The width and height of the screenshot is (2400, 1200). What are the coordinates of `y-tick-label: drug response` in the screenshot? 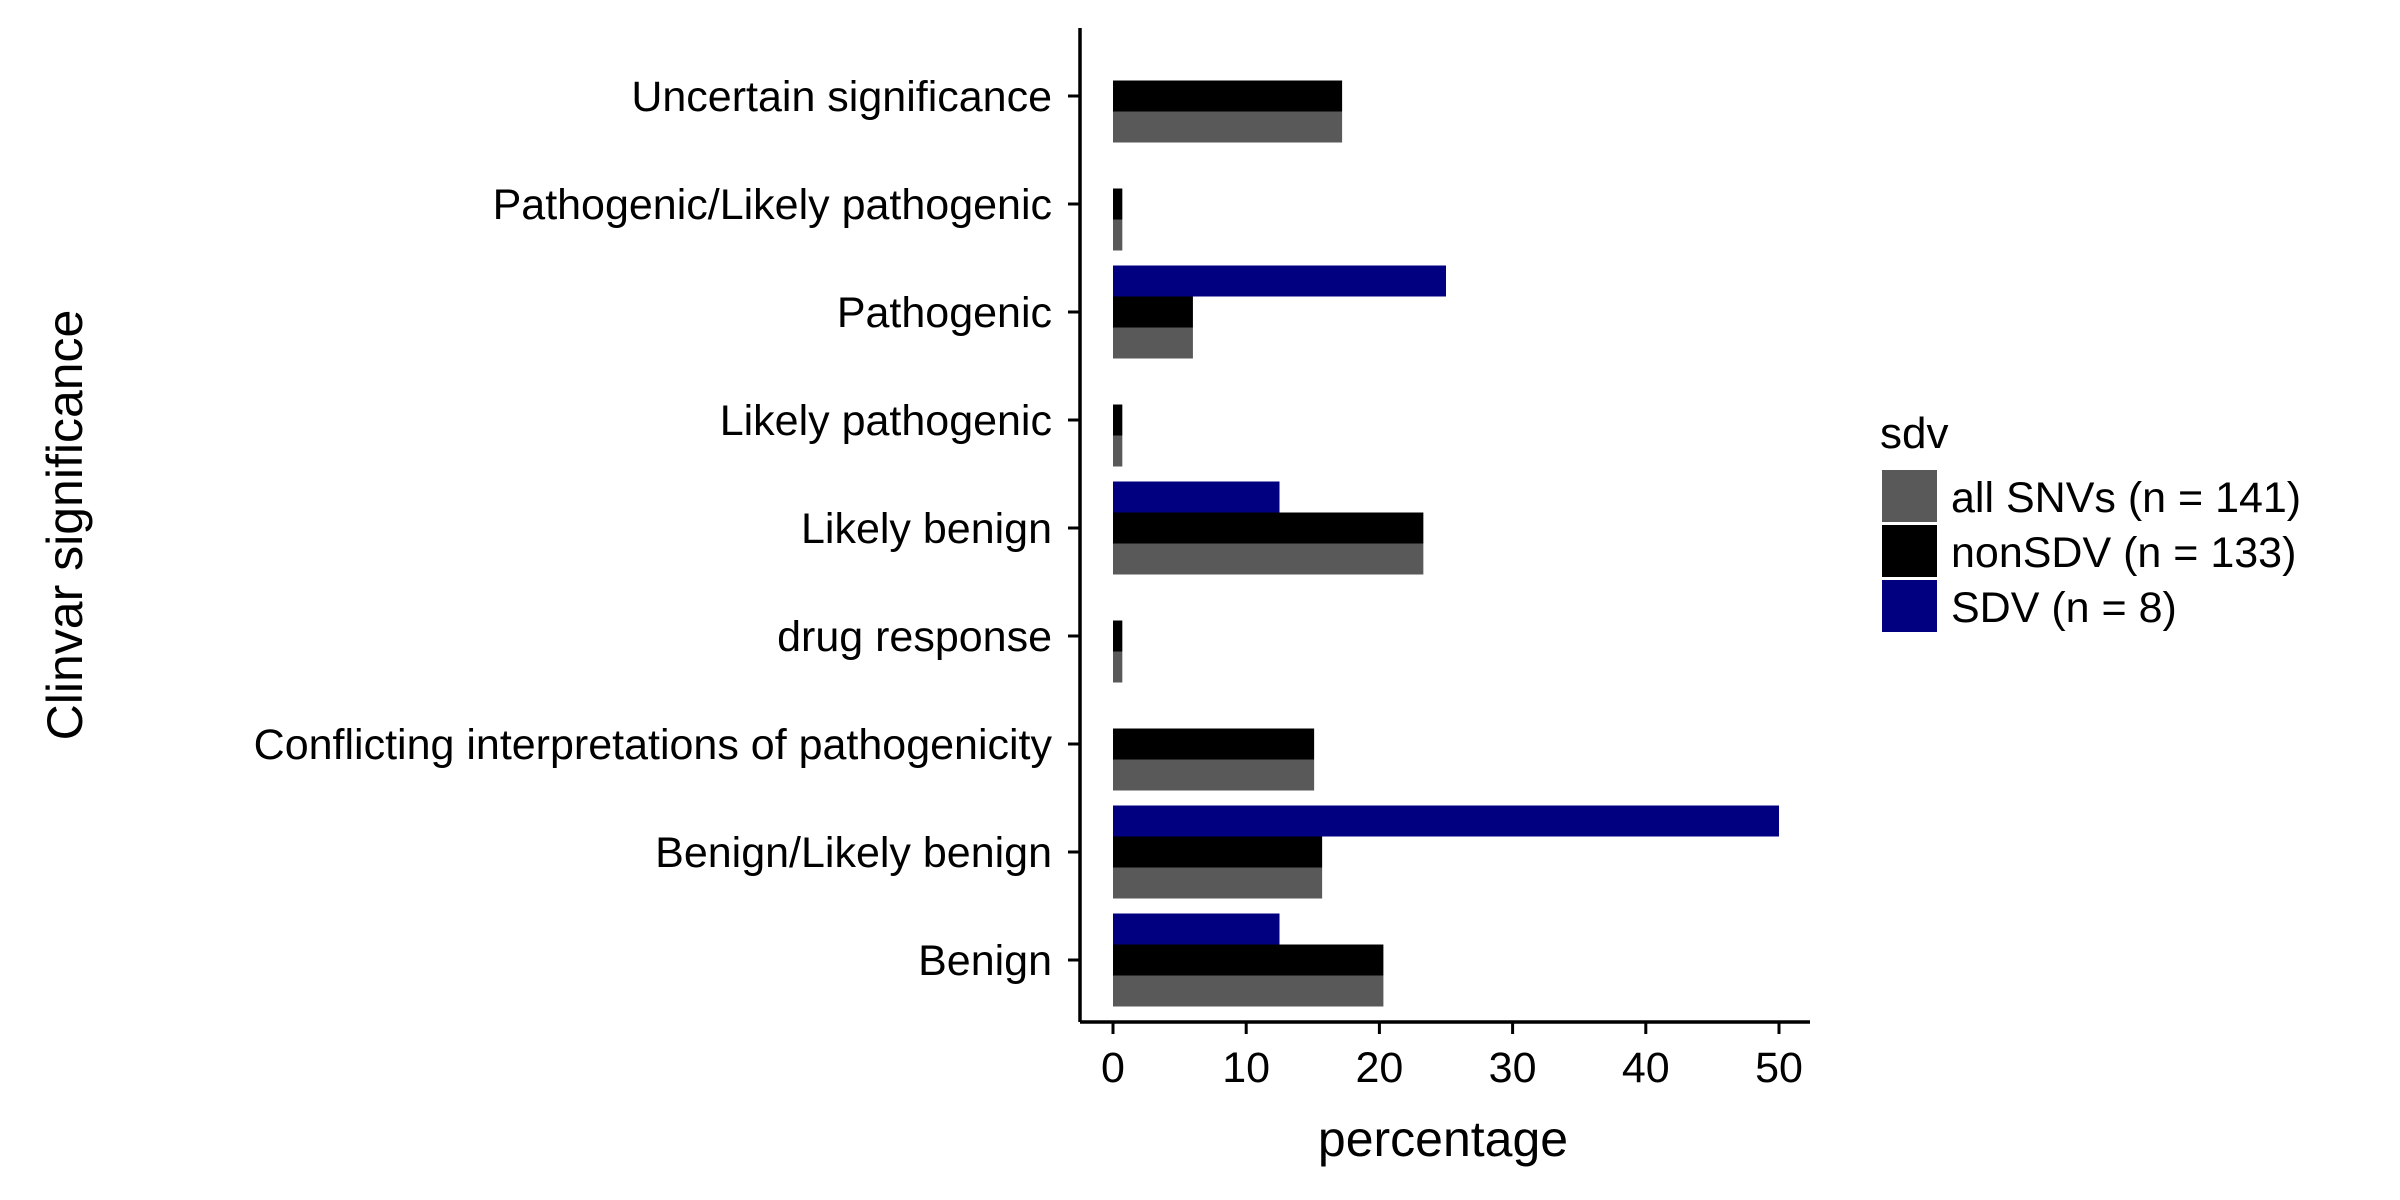 It's located at (914, 637).